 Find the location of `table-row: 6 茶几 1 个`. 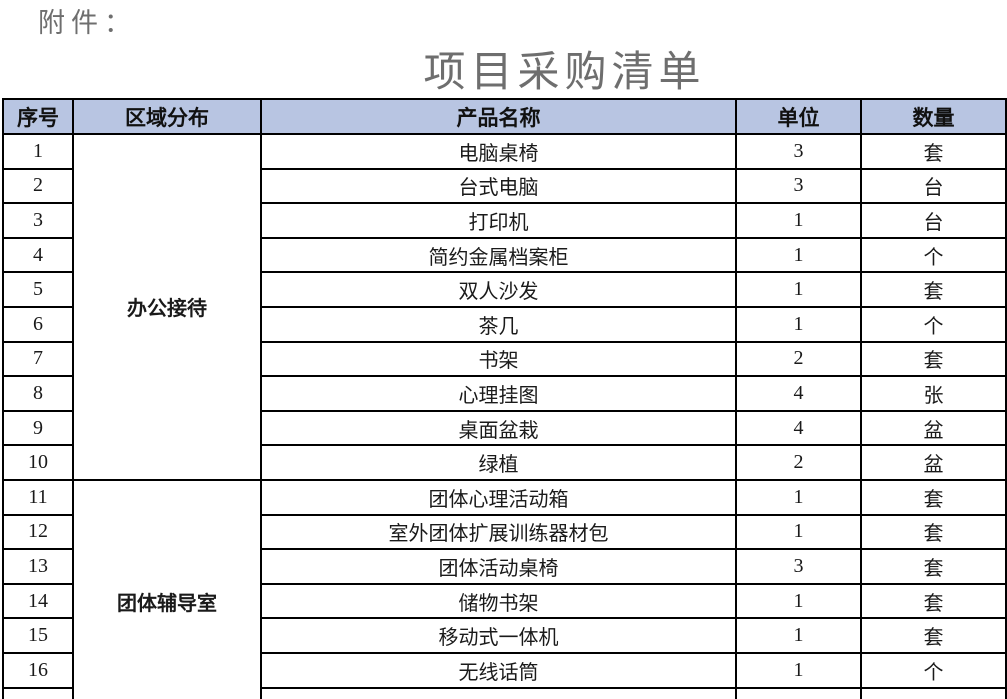

table-row: 6 茶几 1 个 is located at coordinates (504, 324).